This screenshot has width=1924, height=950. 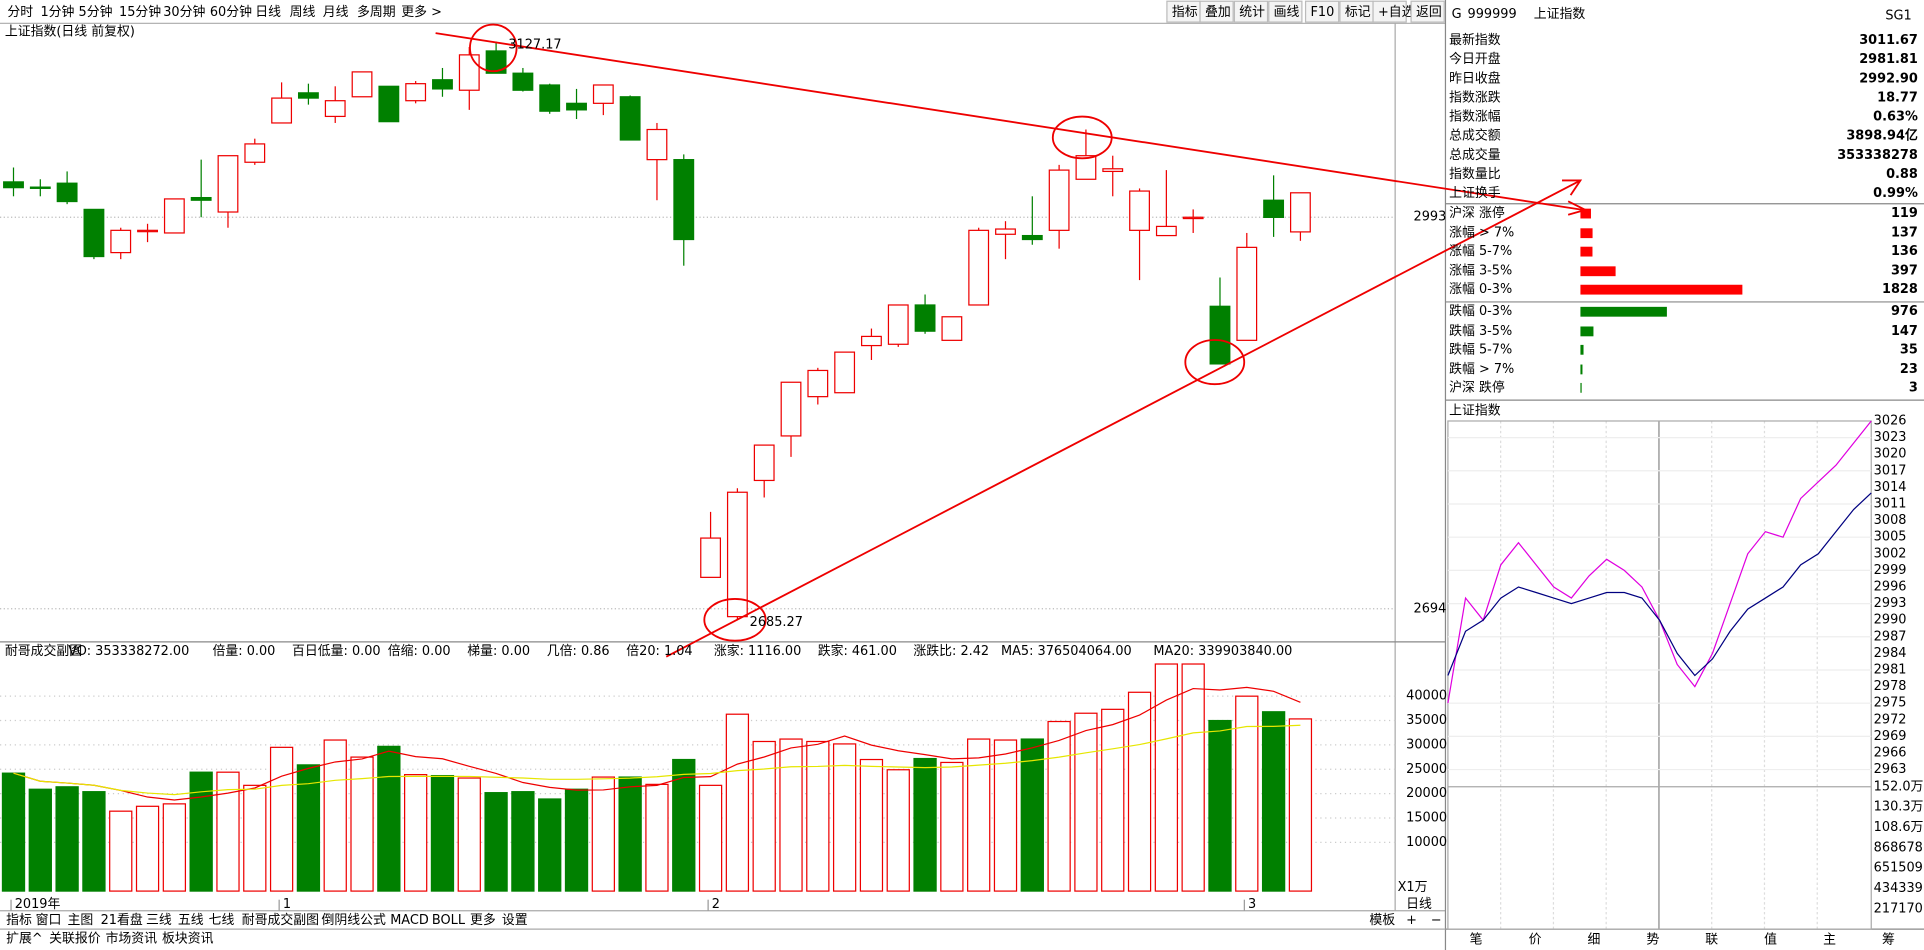 I want to click on bottom-tab: 七线, so click(x=222, y=920).